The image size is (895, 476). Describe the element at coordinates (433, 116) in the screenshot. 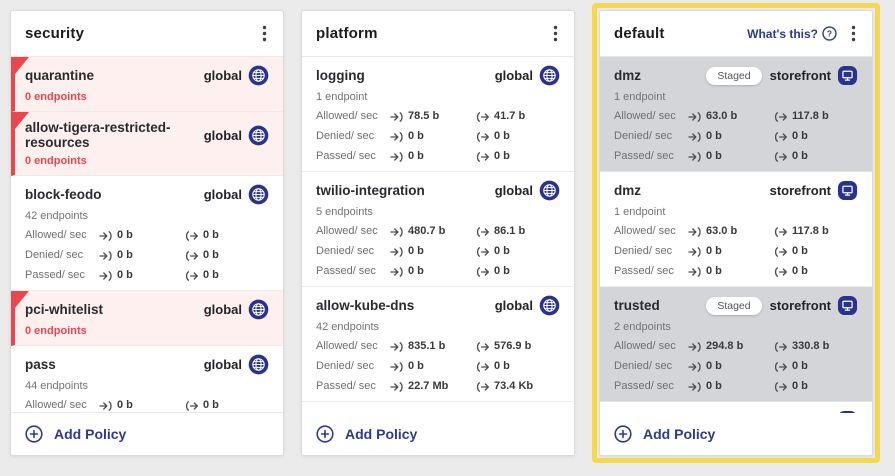

I see `ingress-stat: 78.5 b` at that location.